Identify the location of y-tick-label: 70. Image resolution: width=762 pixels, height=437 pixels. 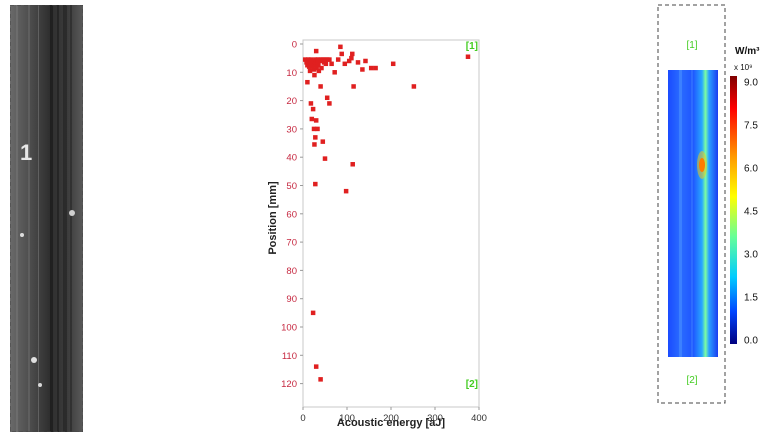
(291, 243).